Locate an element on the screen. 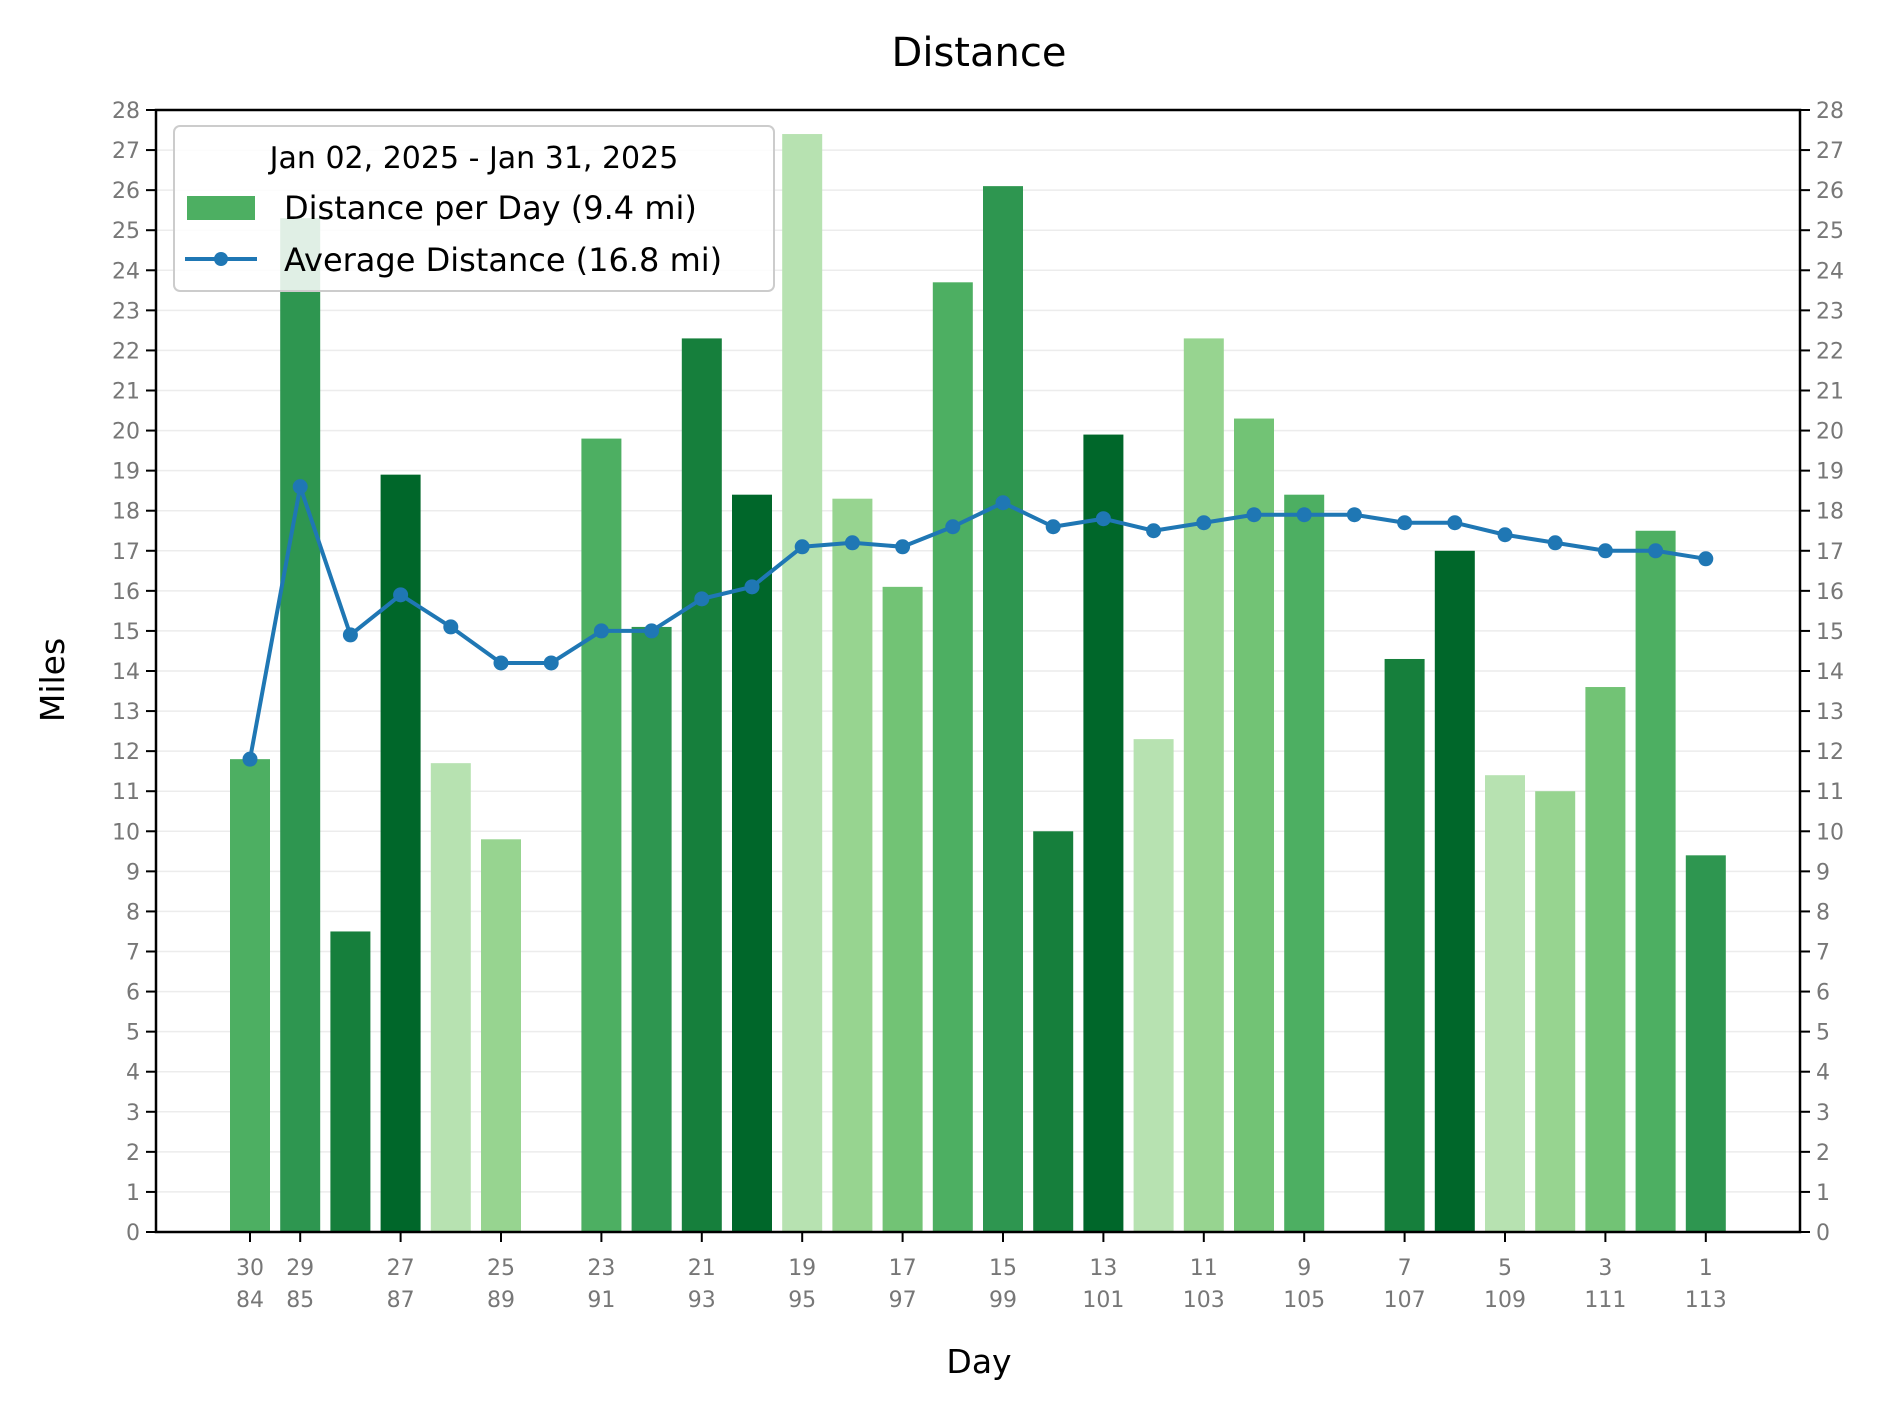  y-tick-label-right: 1 is located at coordinates (1823, 1193).